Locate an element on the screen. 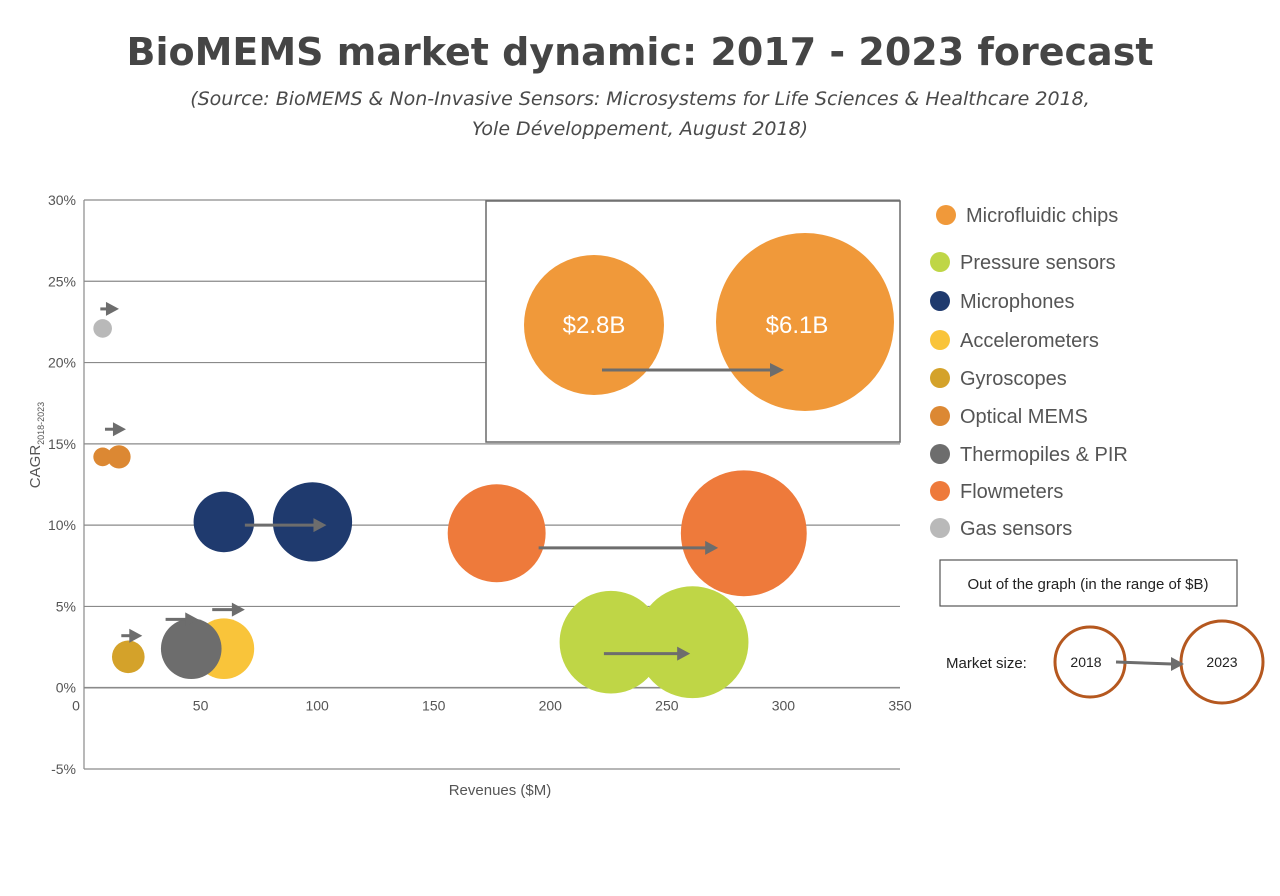 Image resolution: width=1280 pixels, height=896 pixels. y-tick-label: 15% is located at coordinates (62, 444).